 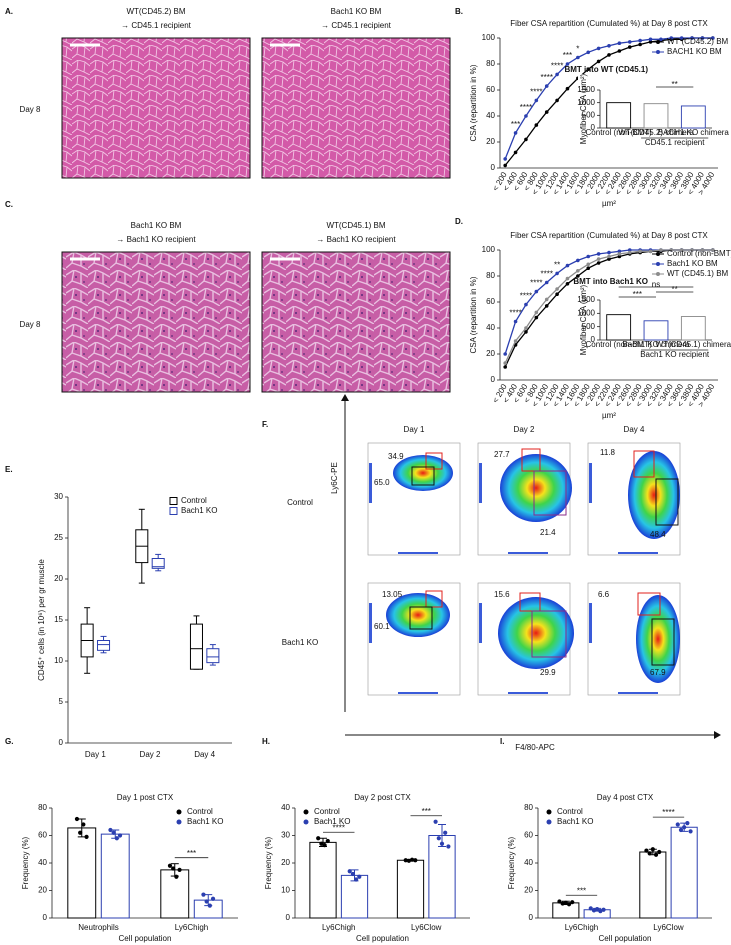 What do you see at coordinates (610, 281) in the screenshot?
I see `legend-title: BMT into Bach1 KO` at bounding box center [610, 281].